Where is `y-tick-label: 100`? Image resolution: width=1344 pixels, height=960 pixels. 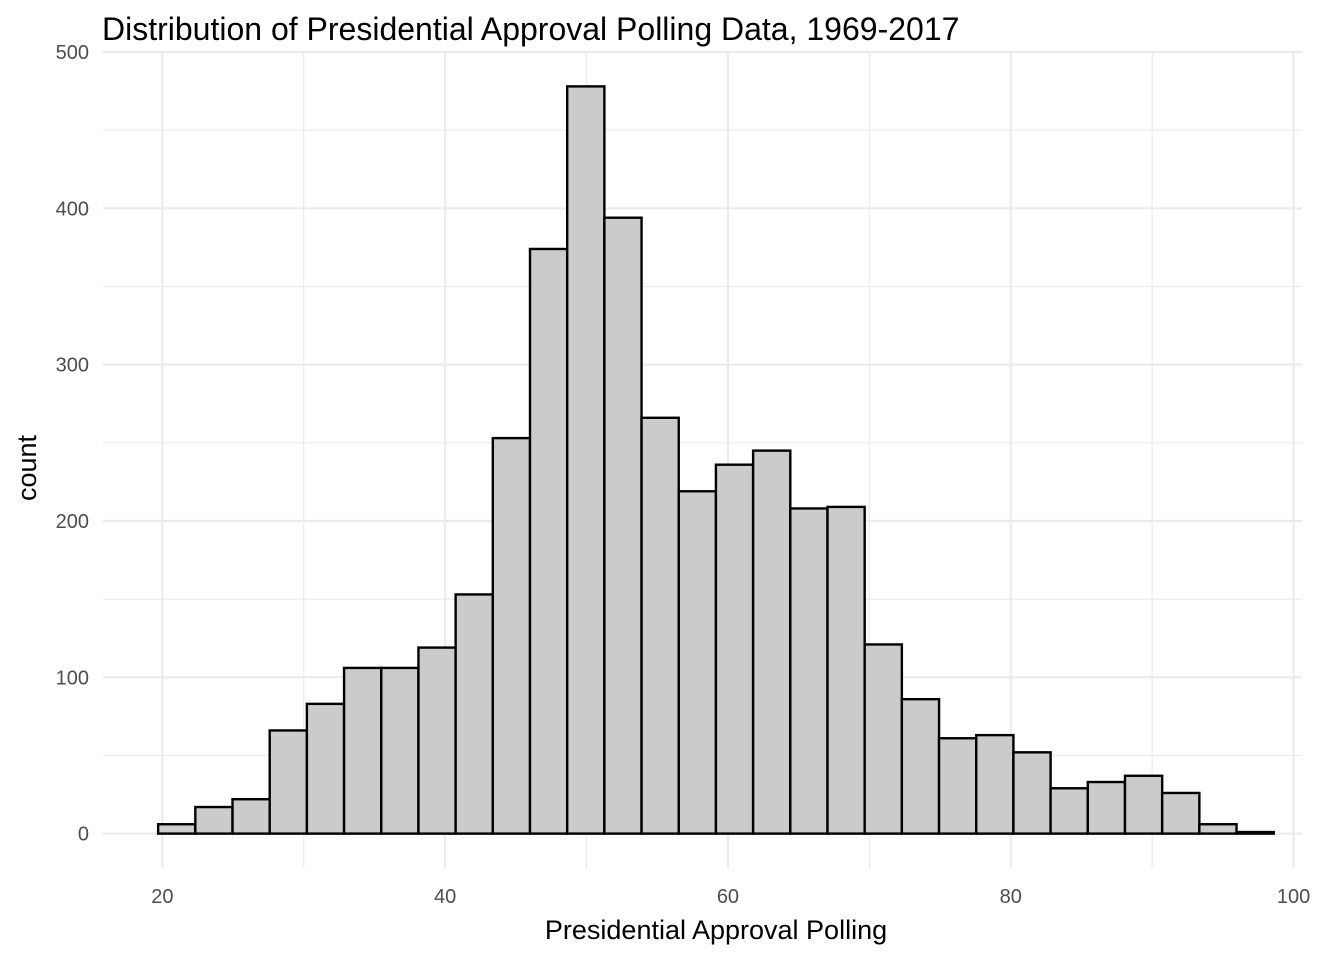 y-tick-label: 100 is located at coordinates (72, 678).